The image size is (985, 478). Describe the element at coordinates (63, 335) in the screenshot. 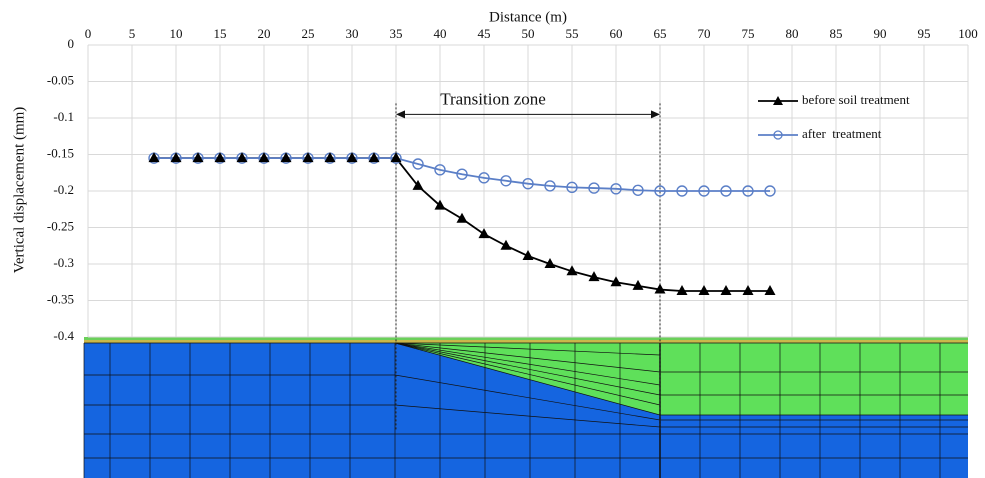

I see `y-tick-label: -0.4` at that location.